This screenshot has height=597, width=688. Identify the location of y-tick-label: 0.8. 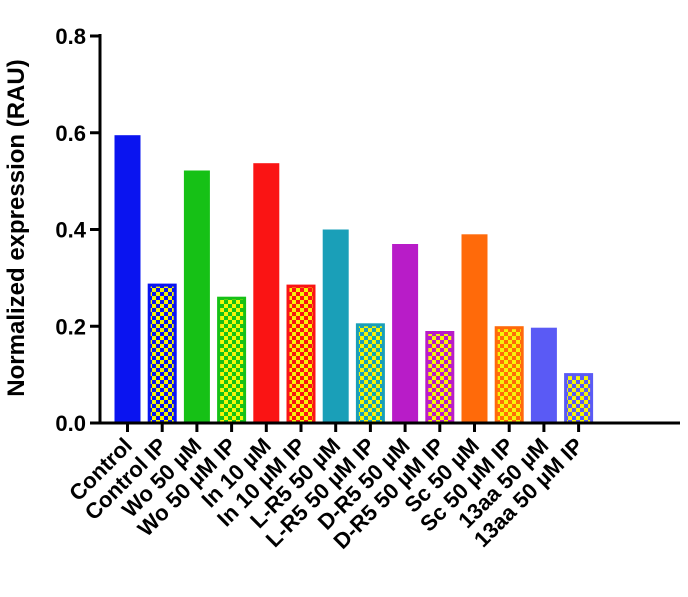
(70, 36).